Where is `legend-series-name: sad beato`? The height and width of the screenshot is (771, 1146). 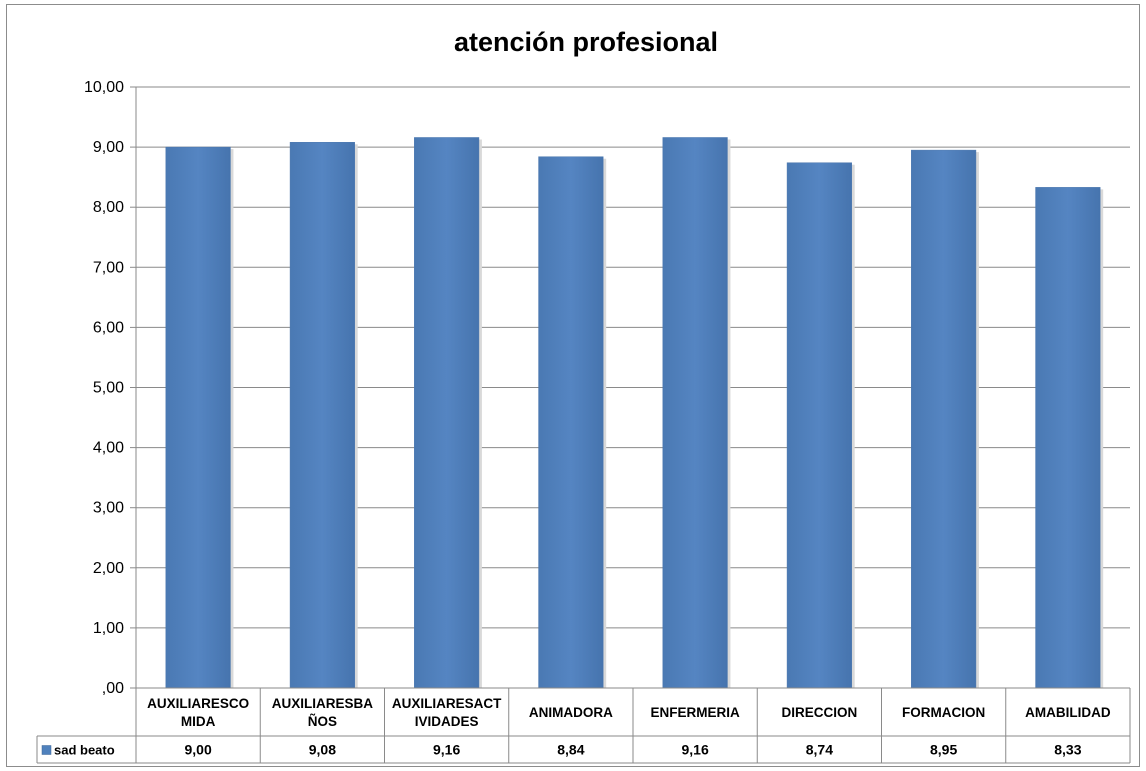
legend-series-name: sad beato is located at coordinates (84, 750).